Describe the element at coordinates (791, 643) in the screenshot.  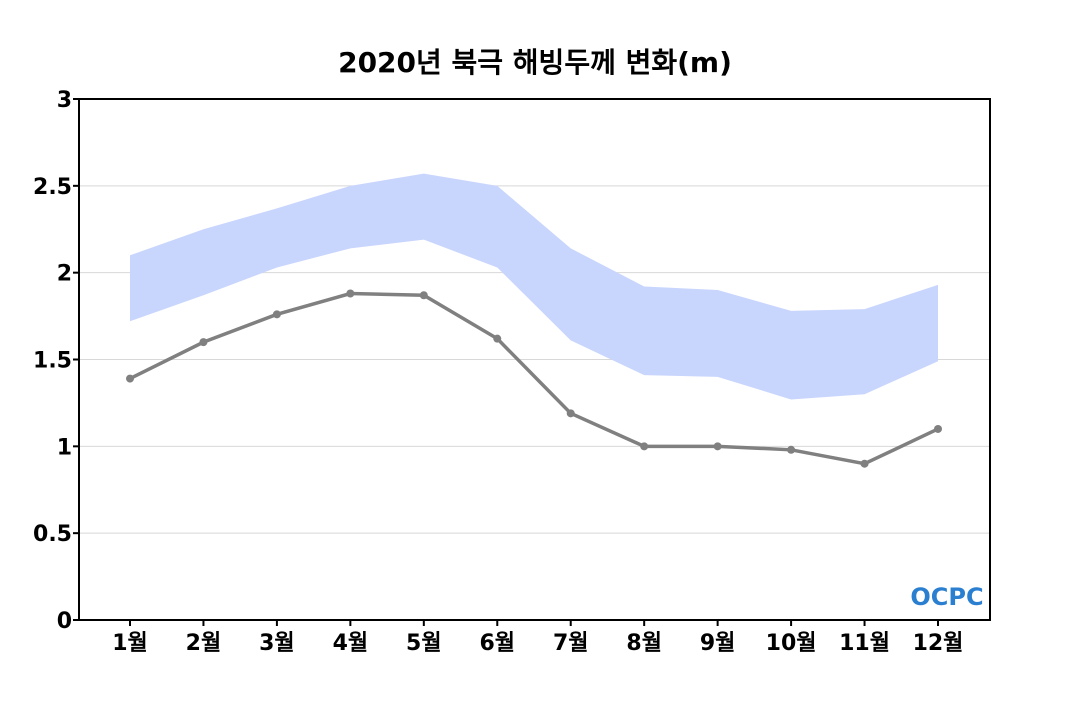
I see `x-tick-label: 10월` at that location.